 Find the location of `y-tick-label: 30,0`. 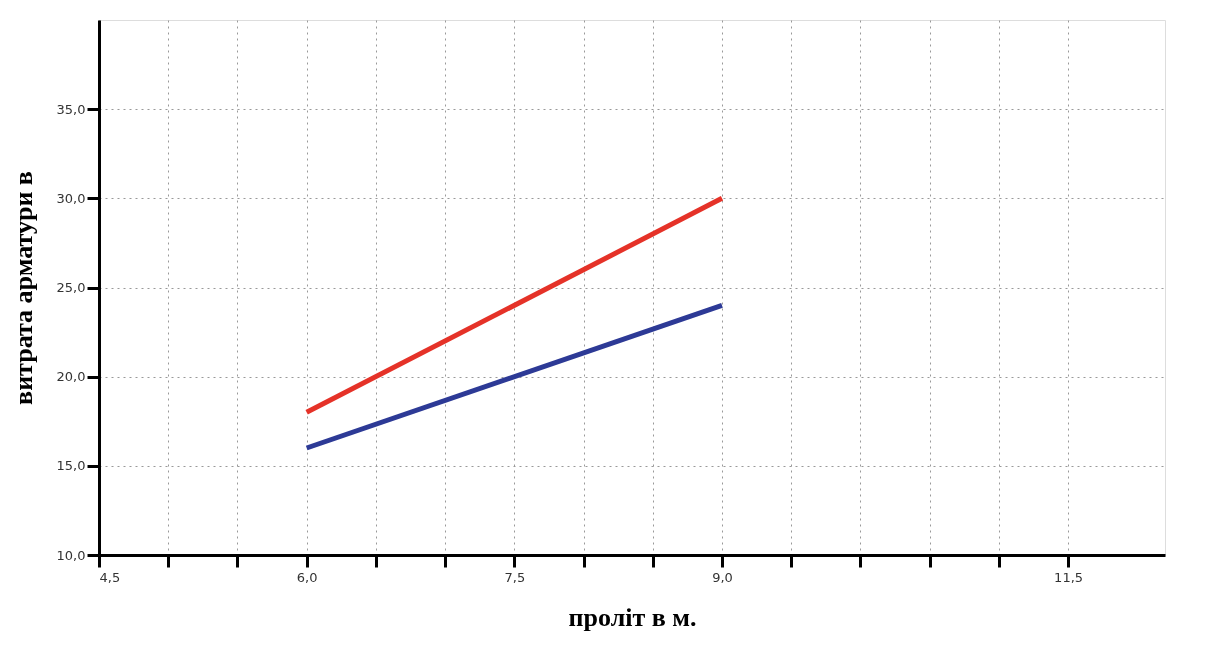

y-tick-label: 30,0 is located at coordinates (71, 198).